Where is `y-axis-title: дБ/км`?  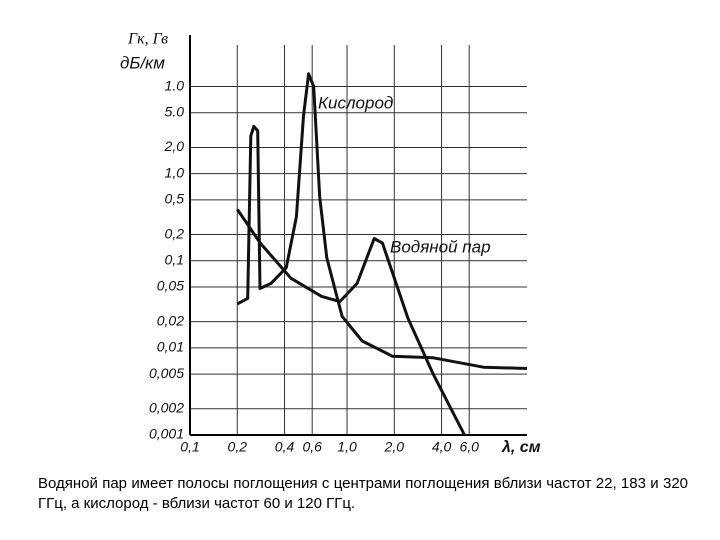
y-axis-title: дБ/км is located at coordinates (142, 62).